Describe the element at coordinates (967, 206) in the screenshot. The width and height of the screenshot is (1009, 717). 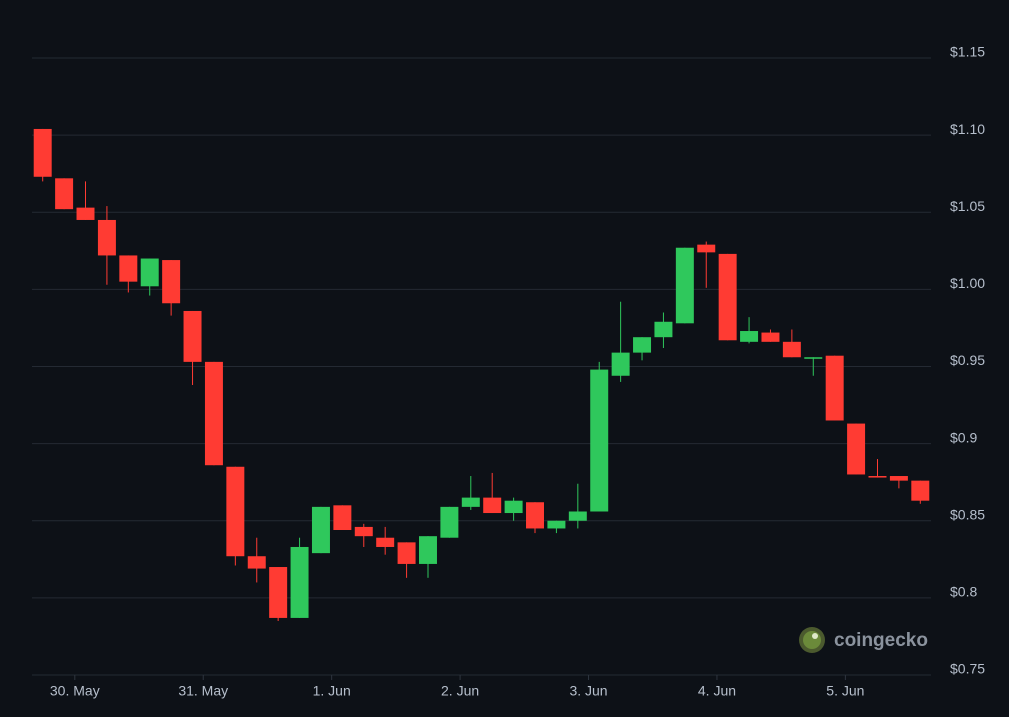
I see `y-tick-label: $1.05` at that location.